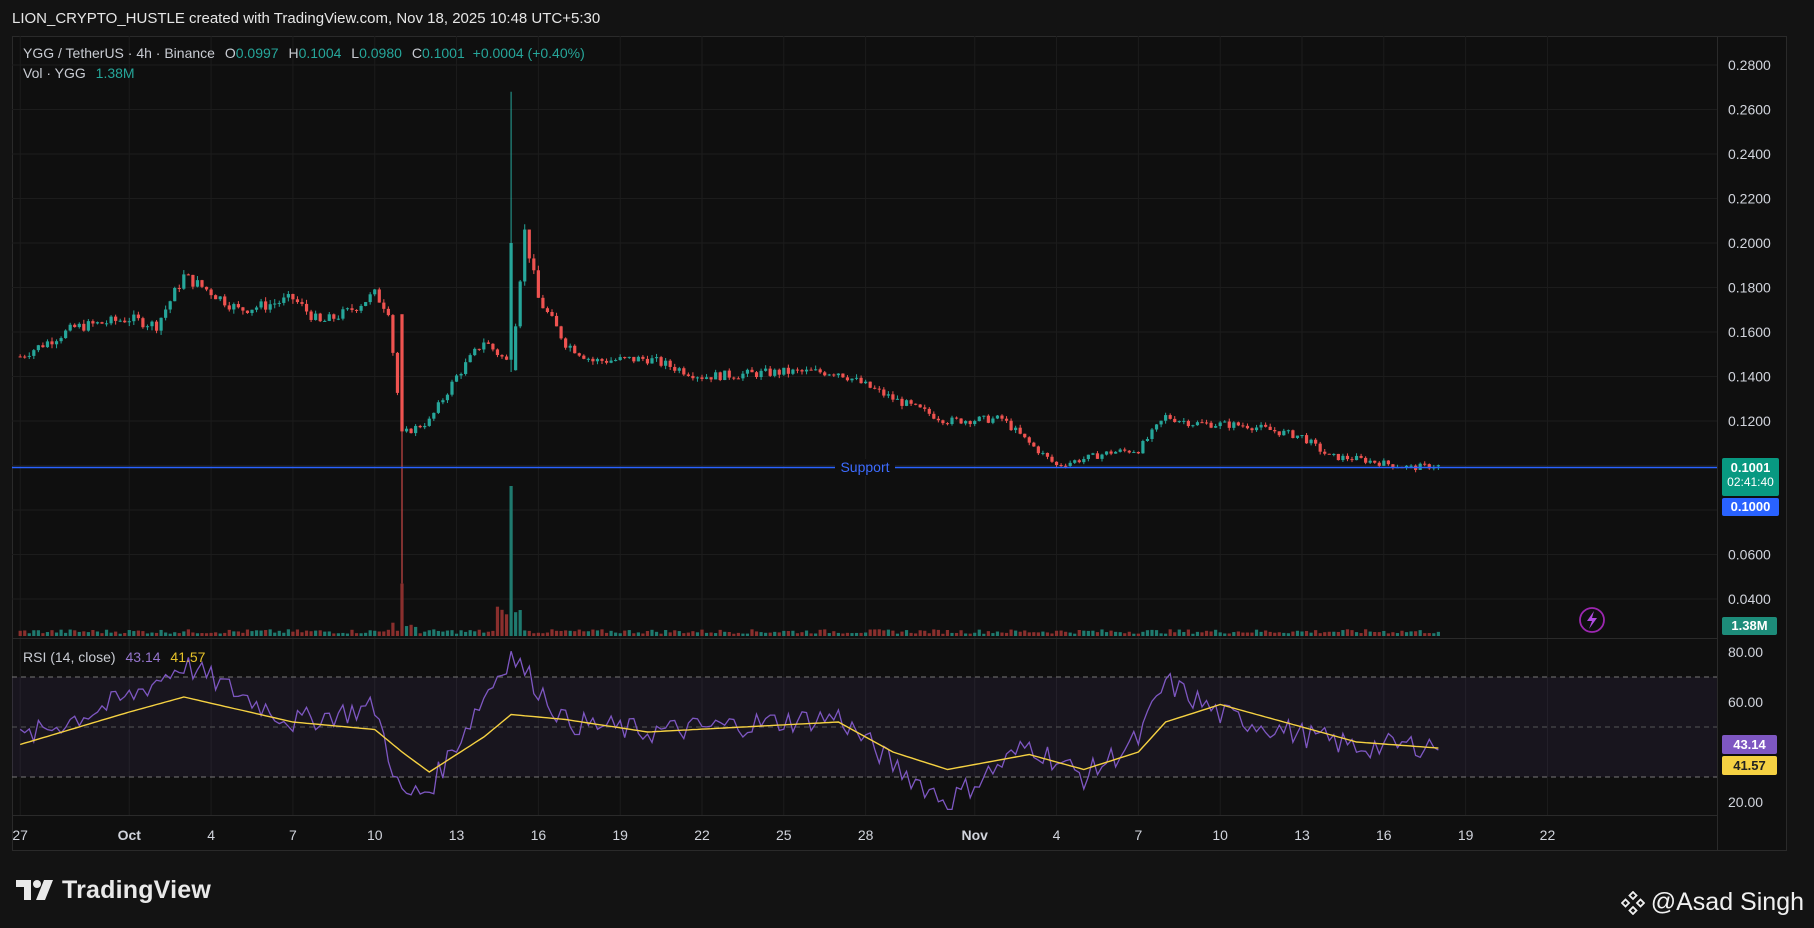  I want to click on volume-bars, so click(729, 561).